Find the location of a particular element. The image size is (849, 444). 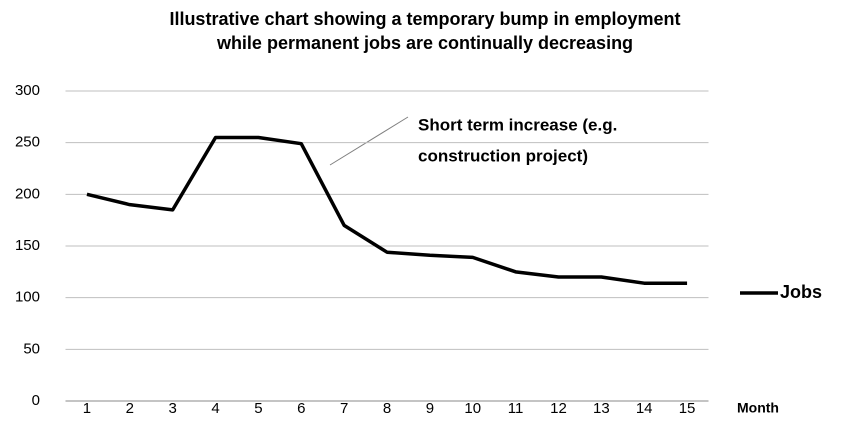

y-tick-label: 0 is located at coordinates (36, 400).